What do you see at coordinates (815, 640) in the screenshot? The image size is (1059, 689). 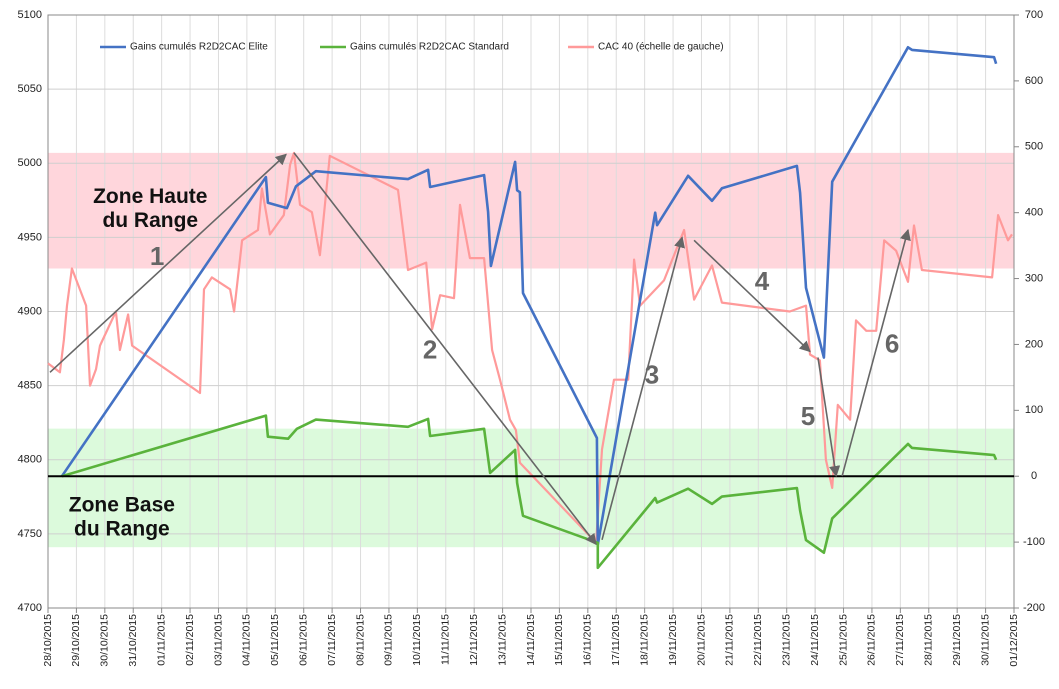 I see `x-tick-label: 24/11/2015` at bounding box center [815, 640].